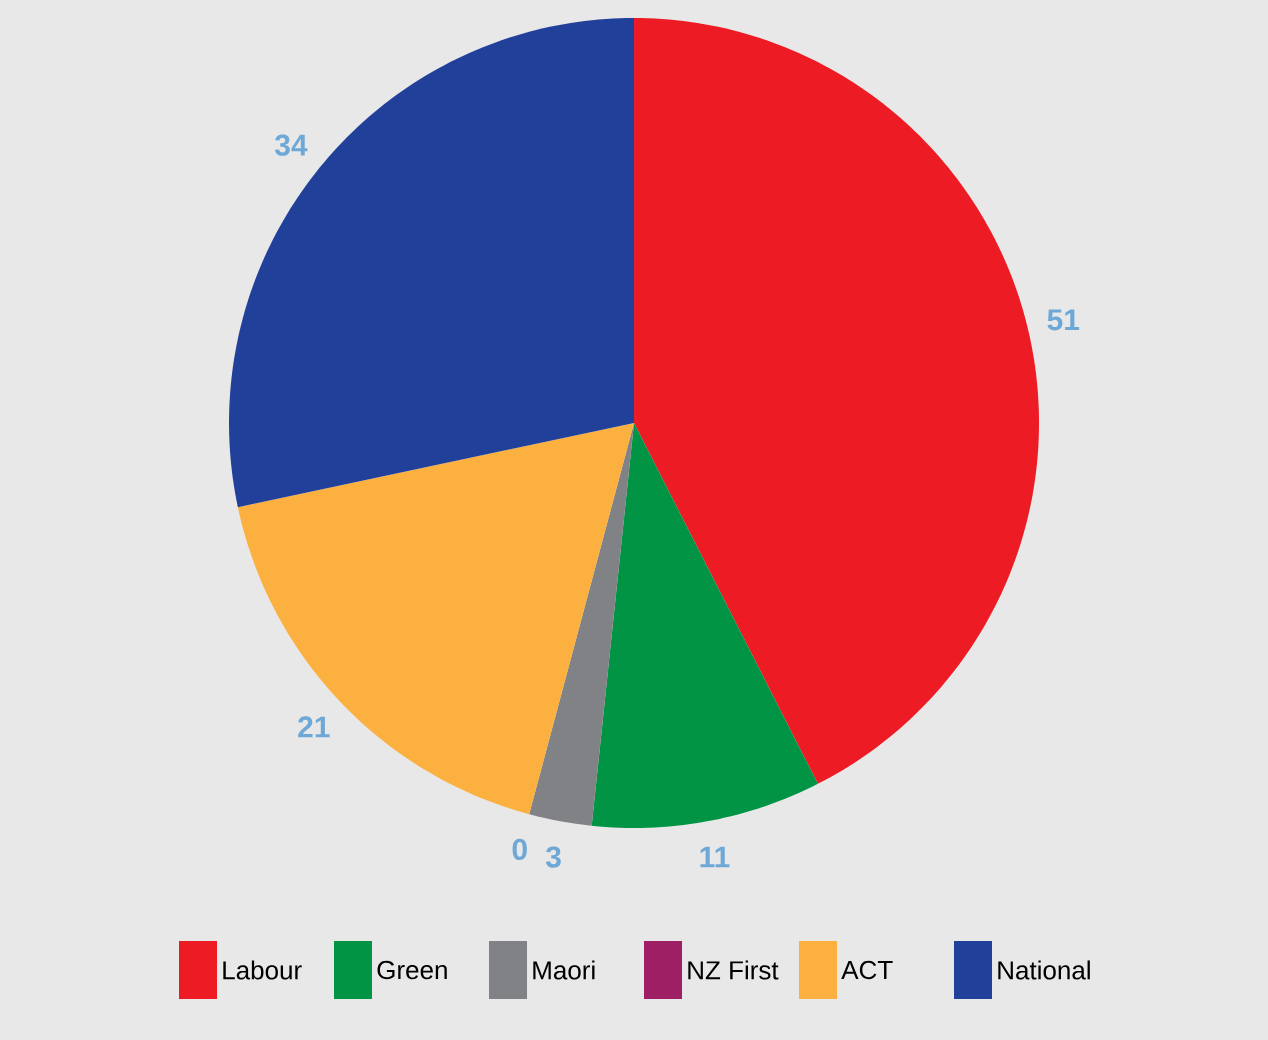 The width and height of the screenshot is (1268, 1040). What do you see at coordinates (715, 857) in the screenshot?
I see `data-label: 11` at bounding box center [715, 857].